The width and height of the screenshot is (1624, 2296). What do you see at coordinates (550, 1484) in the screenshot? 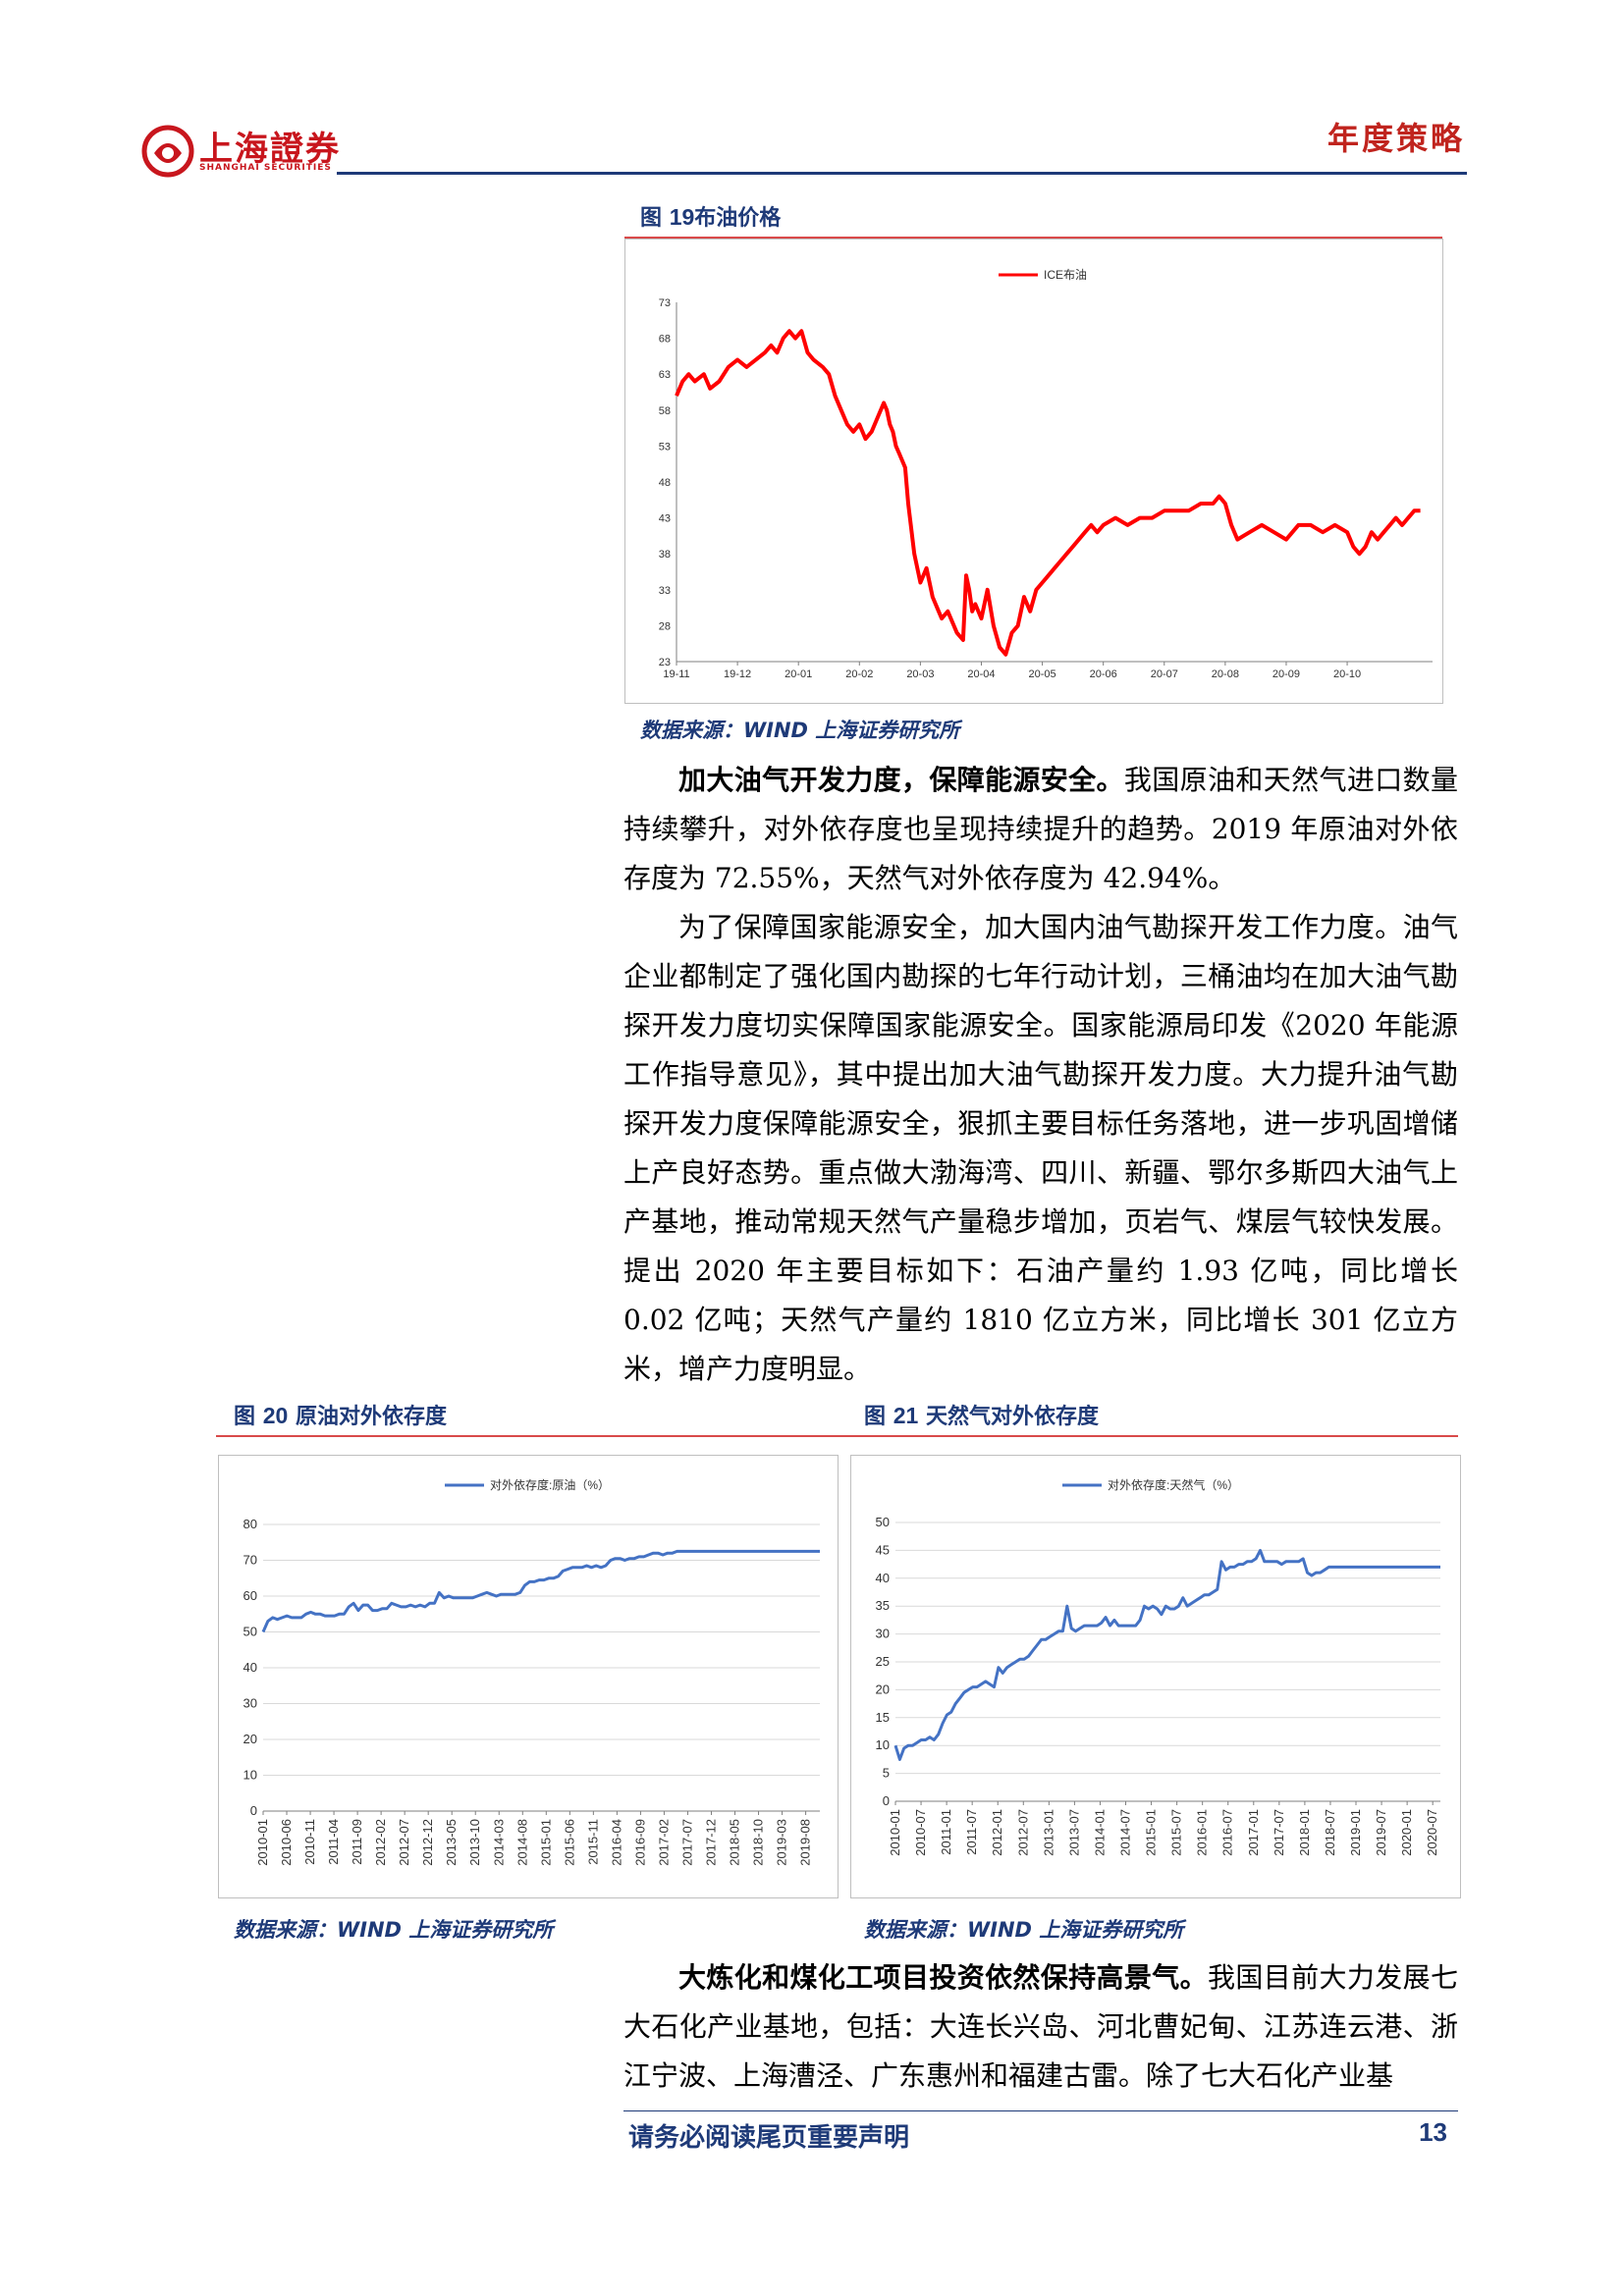
I see `legend-label: 对外依存度:原油（%）` at bounding box center [550, 1484].